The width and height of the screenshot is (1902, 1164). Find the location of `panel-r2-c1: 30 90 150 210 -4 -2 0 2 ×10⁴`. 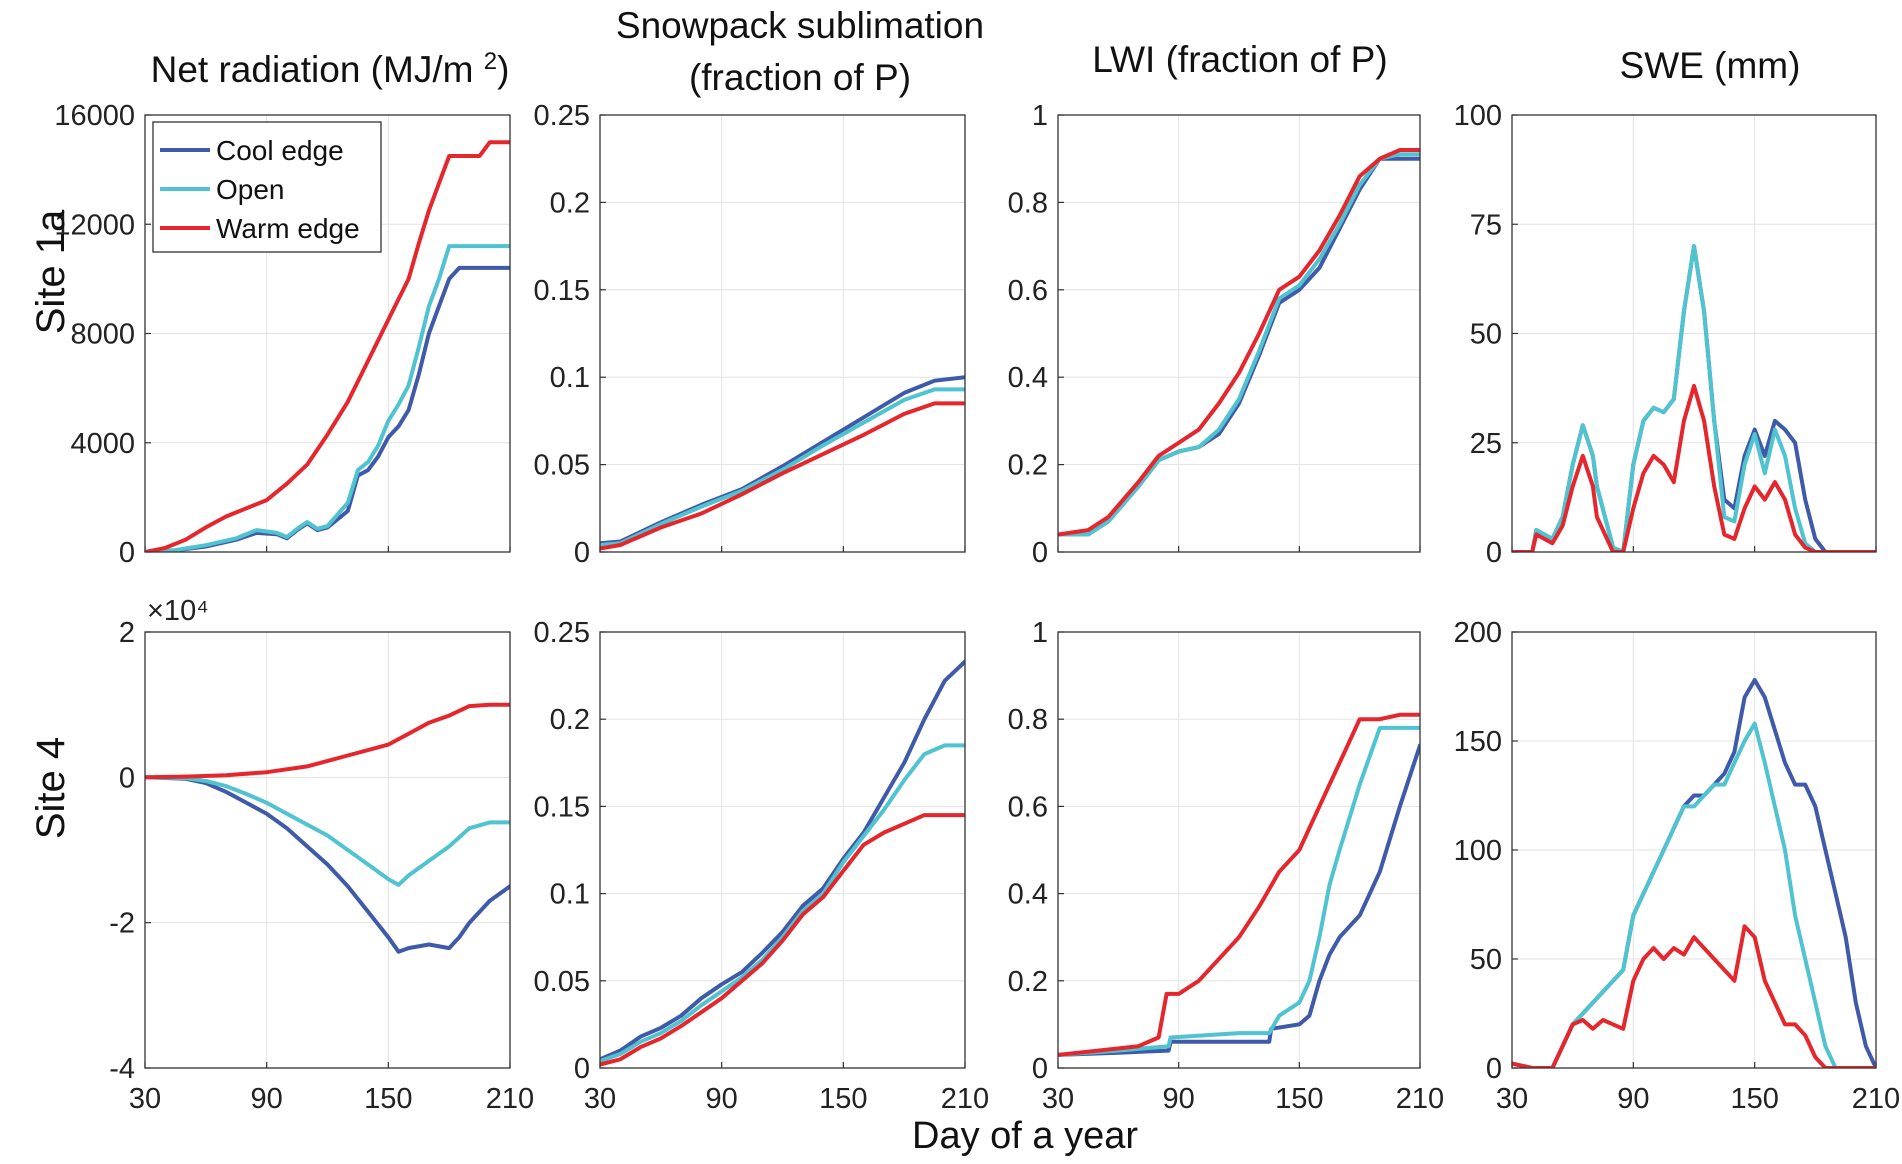

panel-r2-c1: 30 90 150 210 -4 -2 0 2 ×10⁴ is located at coordinates (321, 855).